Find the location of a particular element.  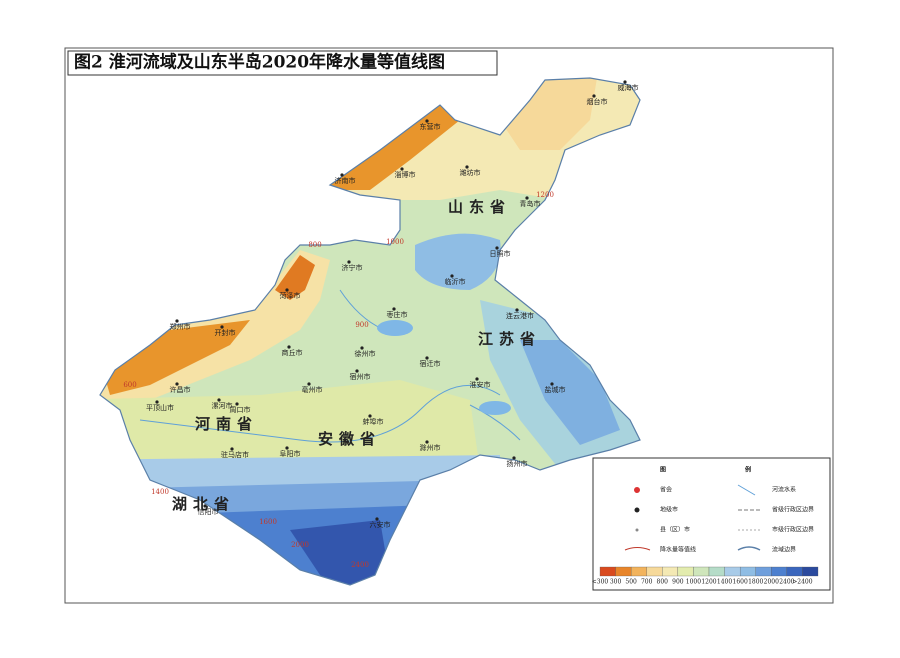

isoline-label: 1000 is located at coordinates (395, 242).